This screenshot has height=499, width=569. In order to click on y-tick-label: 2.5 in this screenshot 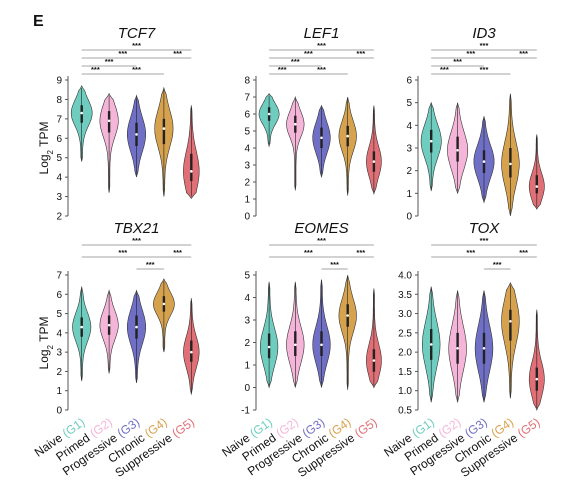, I will do `click(405, 333)`.